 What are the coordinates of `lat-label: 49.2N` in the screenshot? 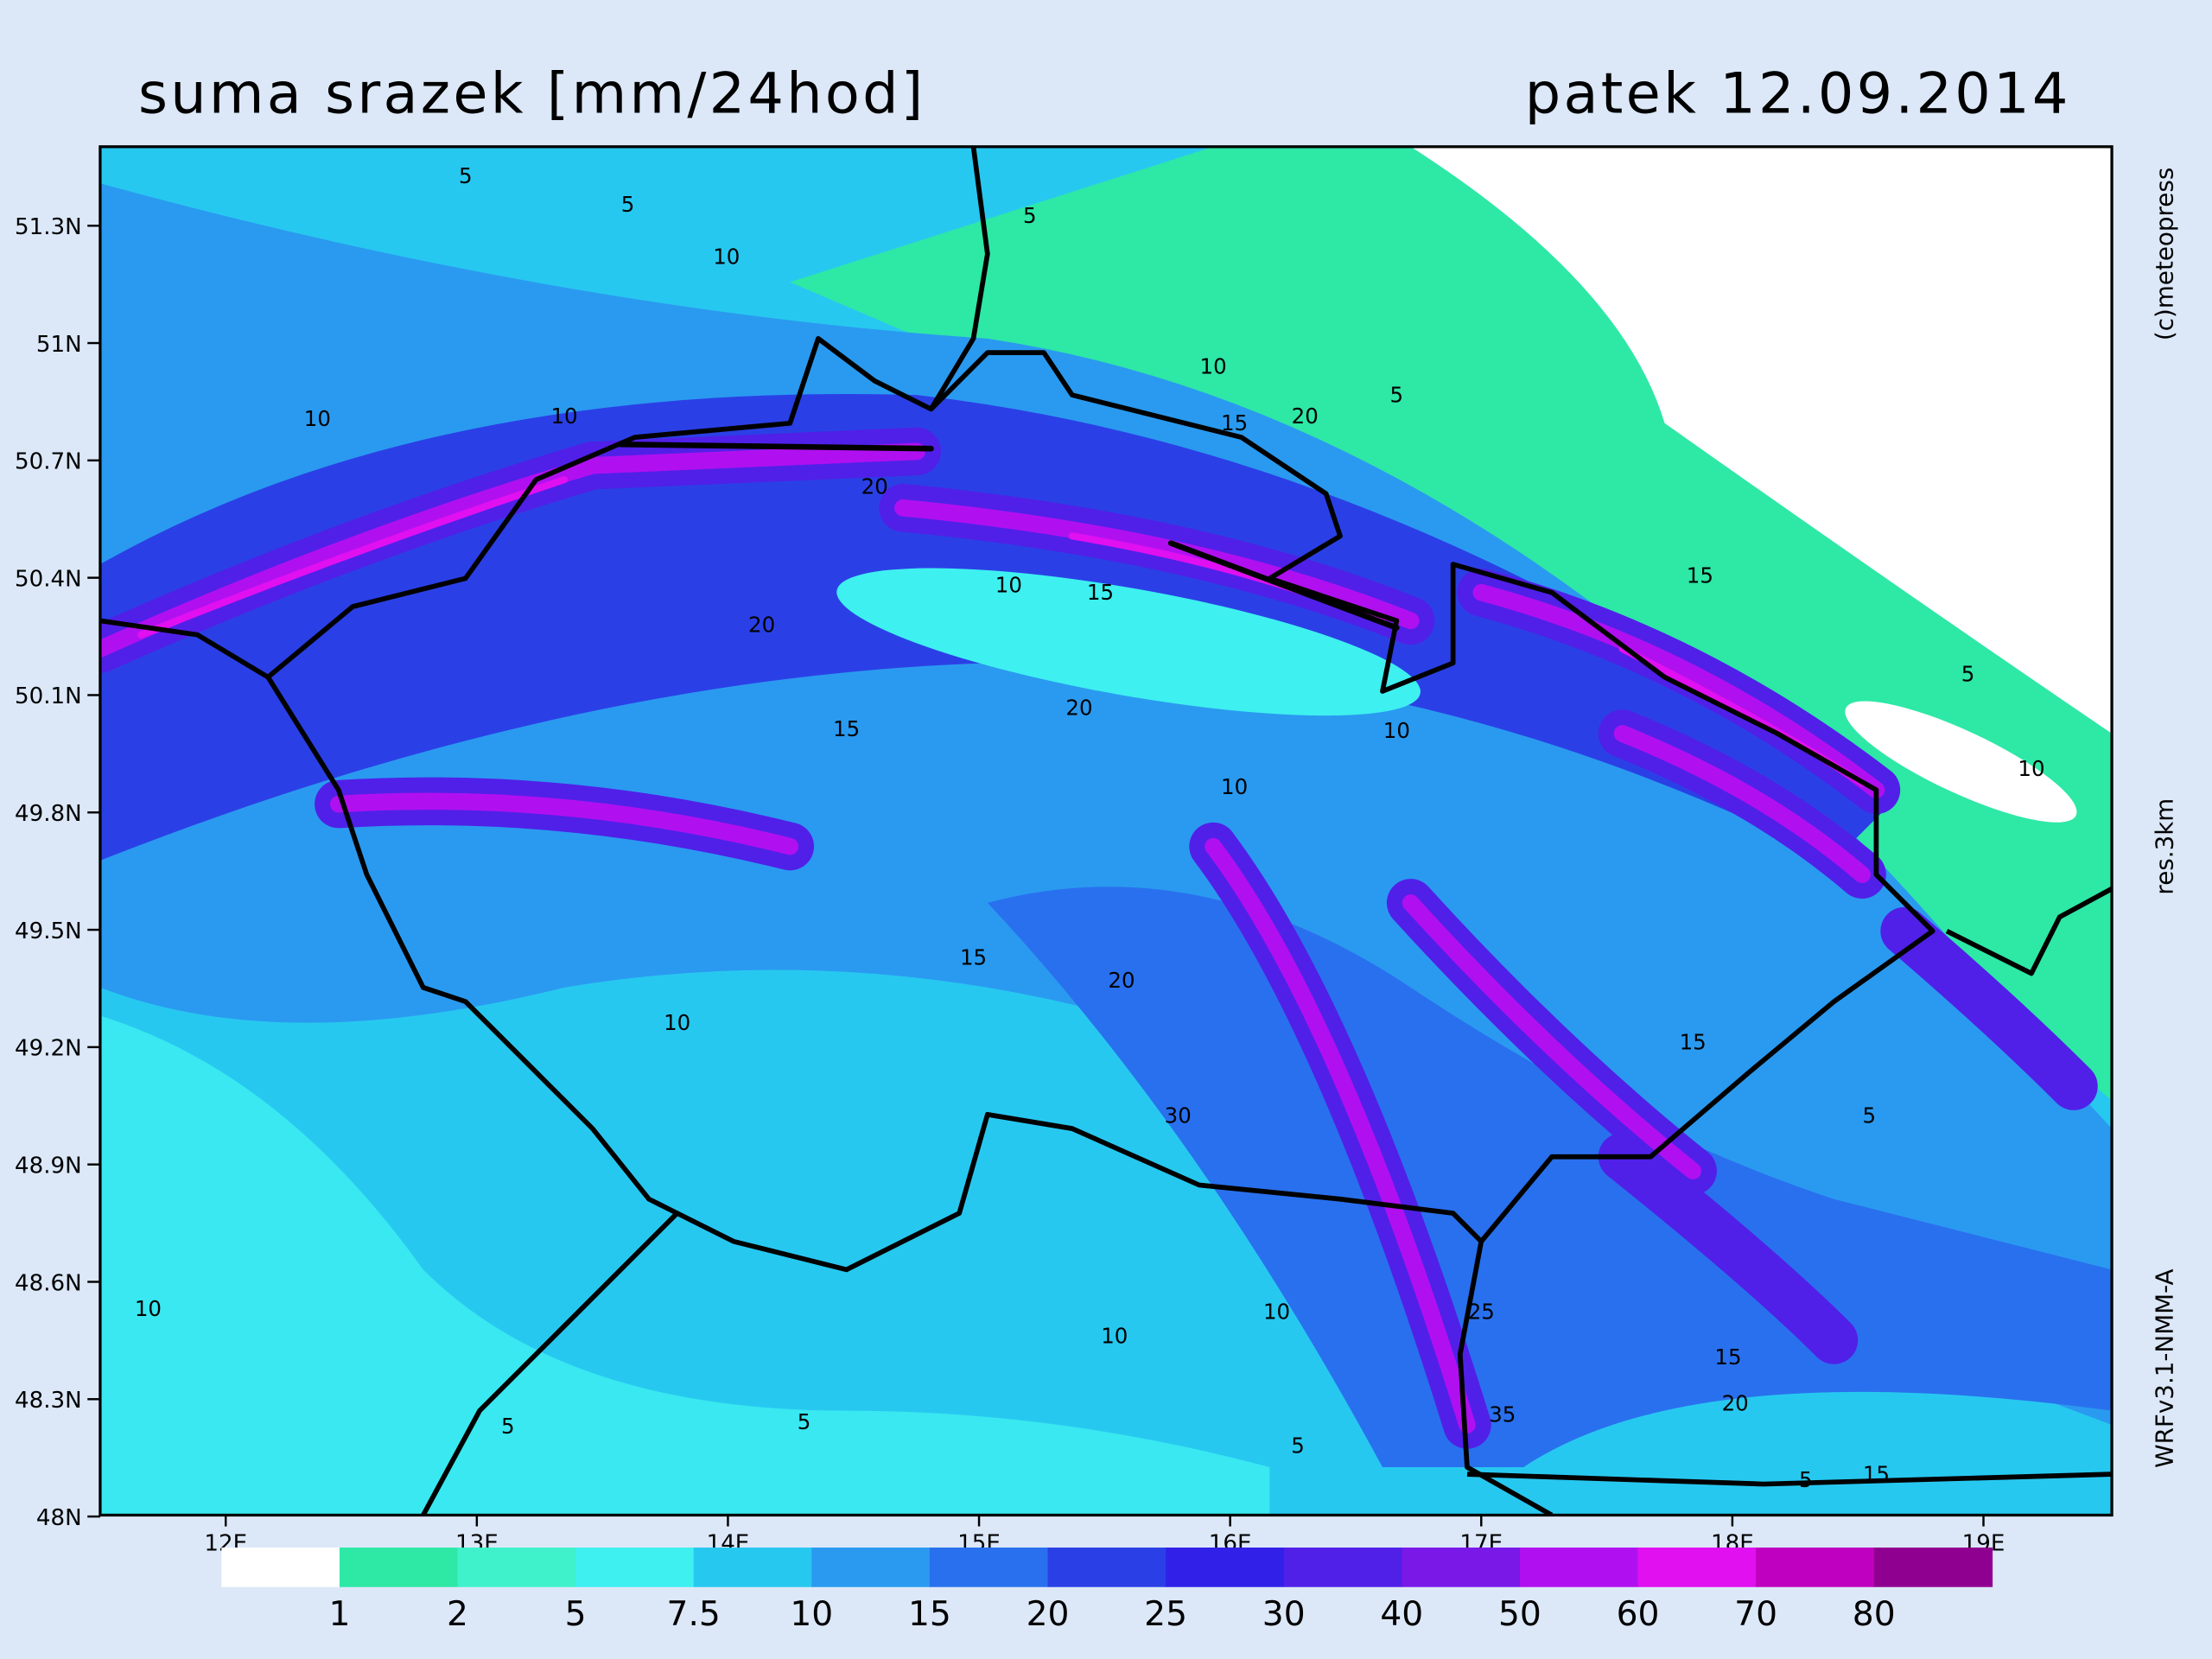 It's located at (48, 1049).